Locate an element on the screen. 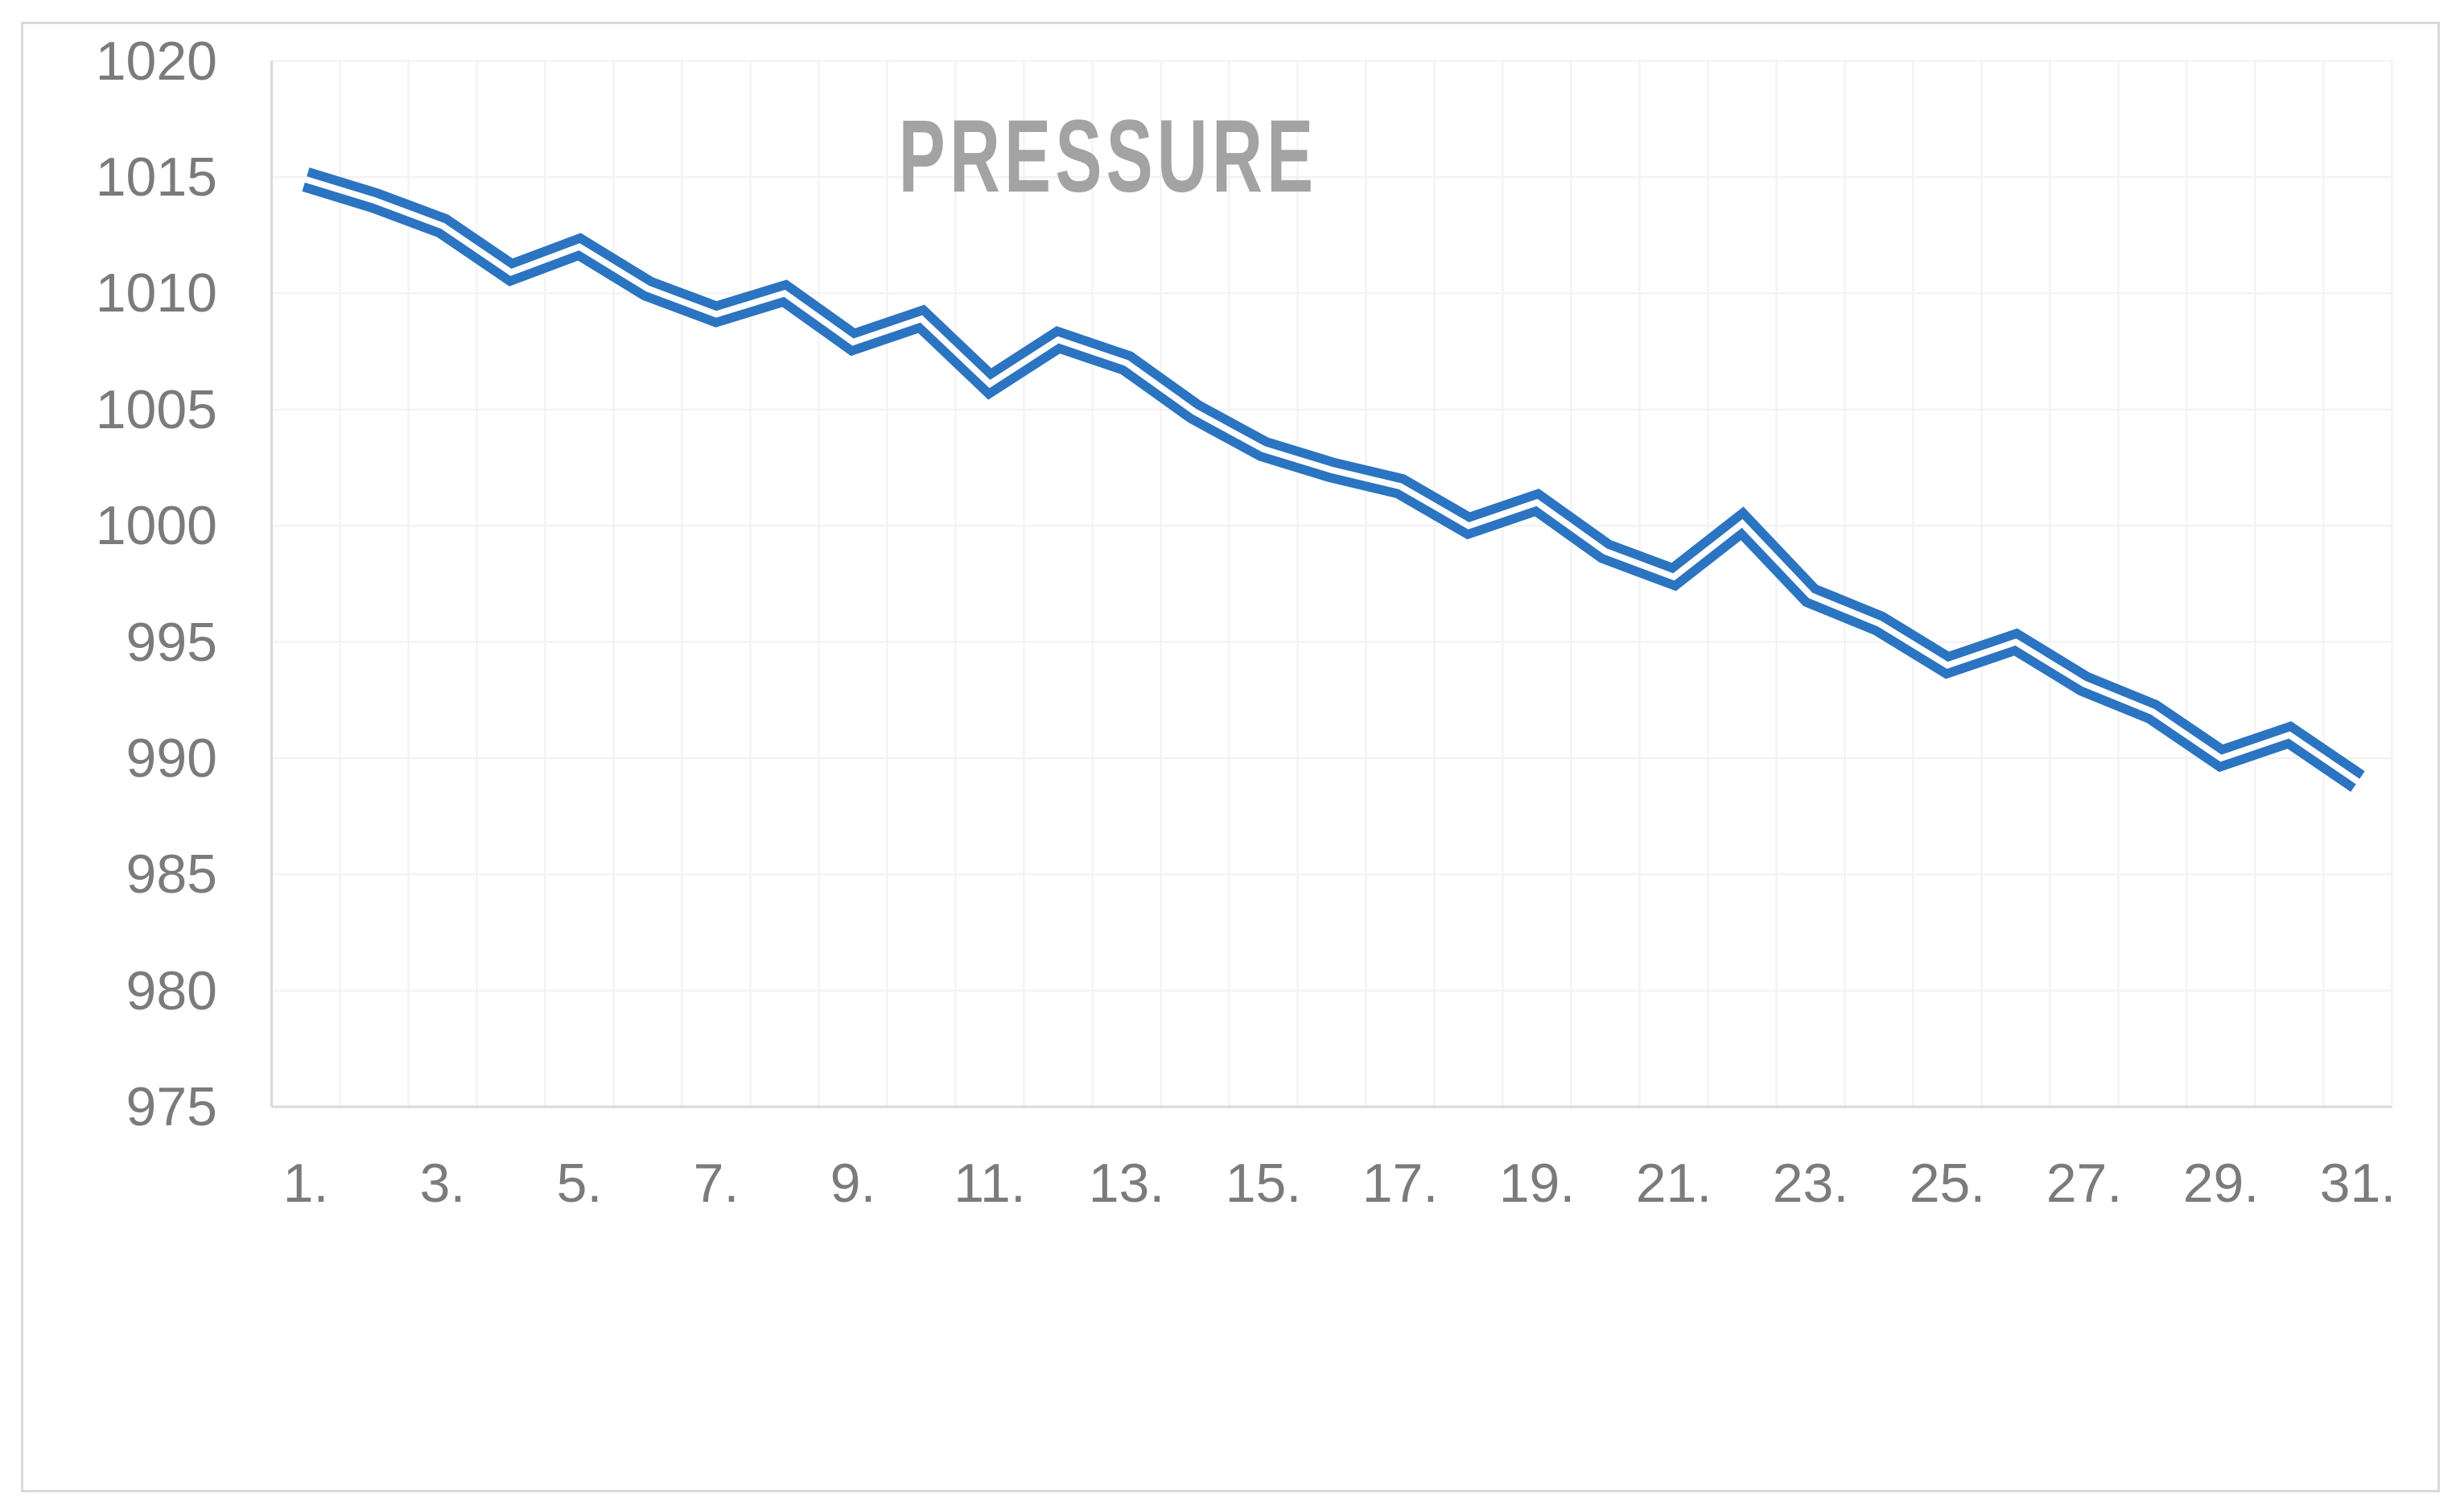 This screenshot has height=1502, width=2464. x-tick-label: 27. is located at coordinates (2084, 1183).